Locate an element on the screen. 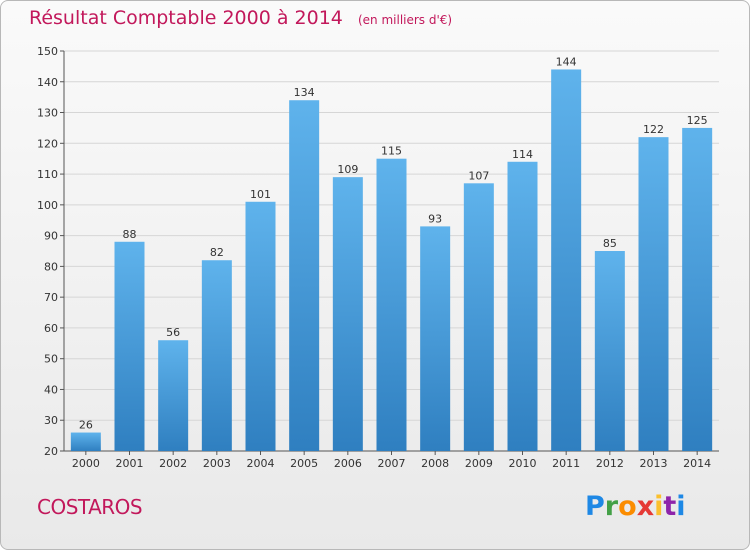  value-label: 85 is located at coordinates (610, 243).